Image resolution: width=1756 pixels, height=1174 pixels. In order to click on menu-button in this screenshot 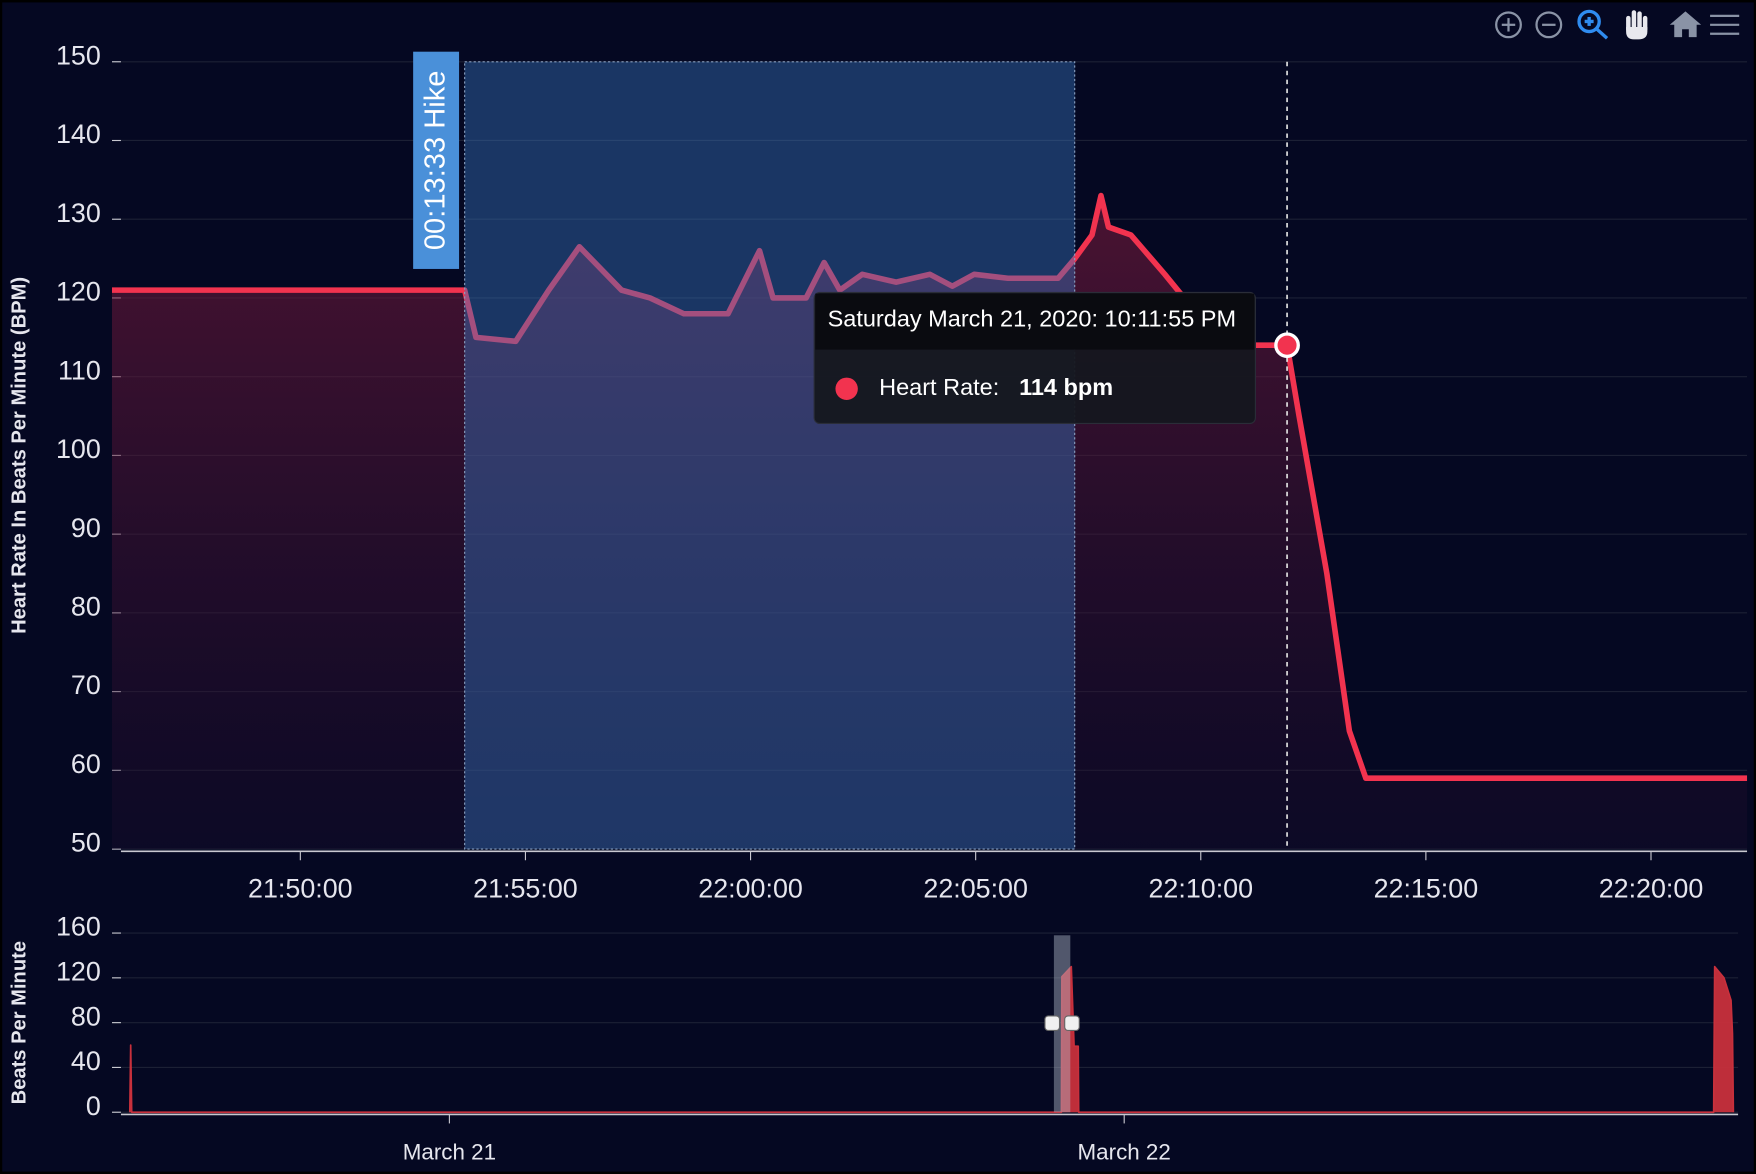, I will do `click(1725, 24)`.